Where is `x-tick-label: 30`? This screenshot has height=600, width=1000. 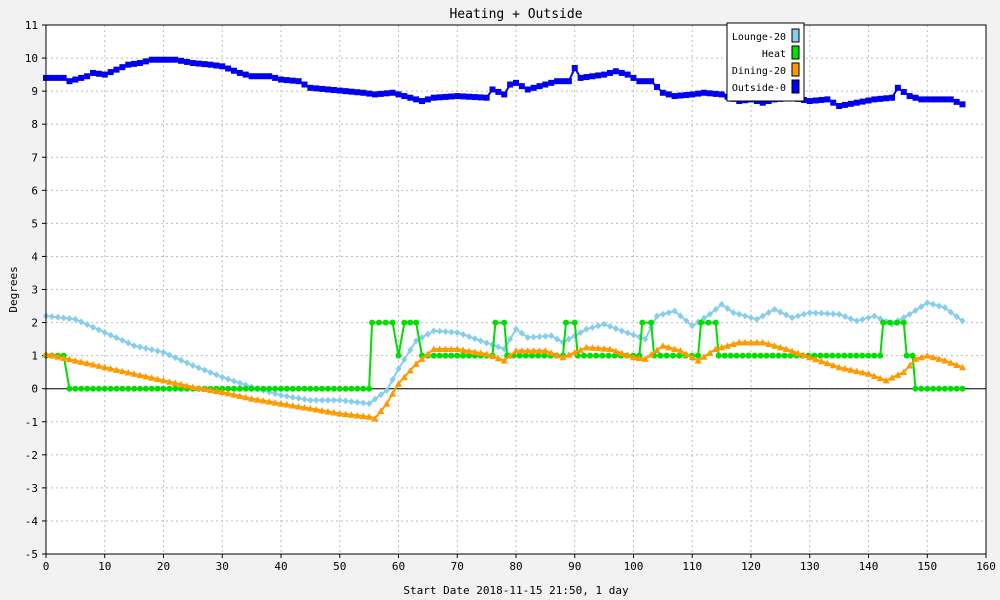 x-tick-label: 30 is located at coordinates (222, 566).